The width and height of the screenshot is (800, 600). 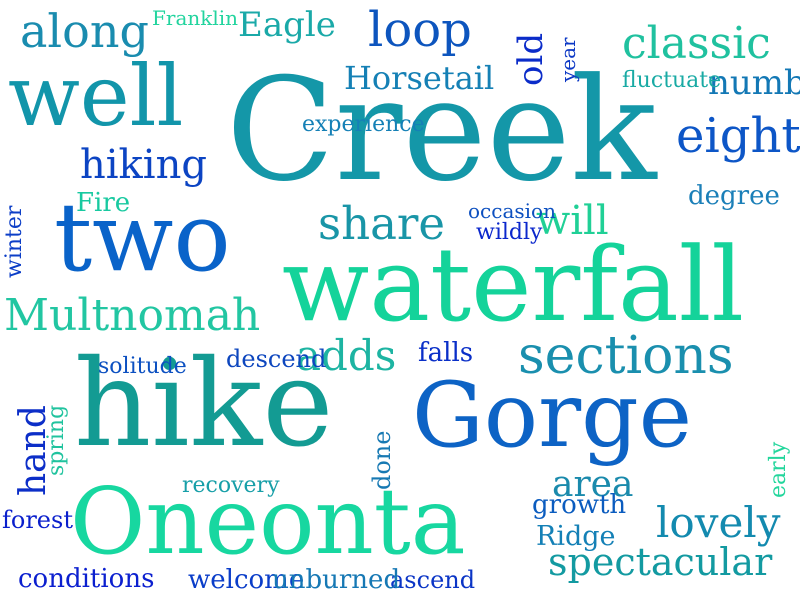 What do you see at coordinates (246, 580) in the screenshot?
I see `word-forest: welcome` at bounding box center [246, 580].